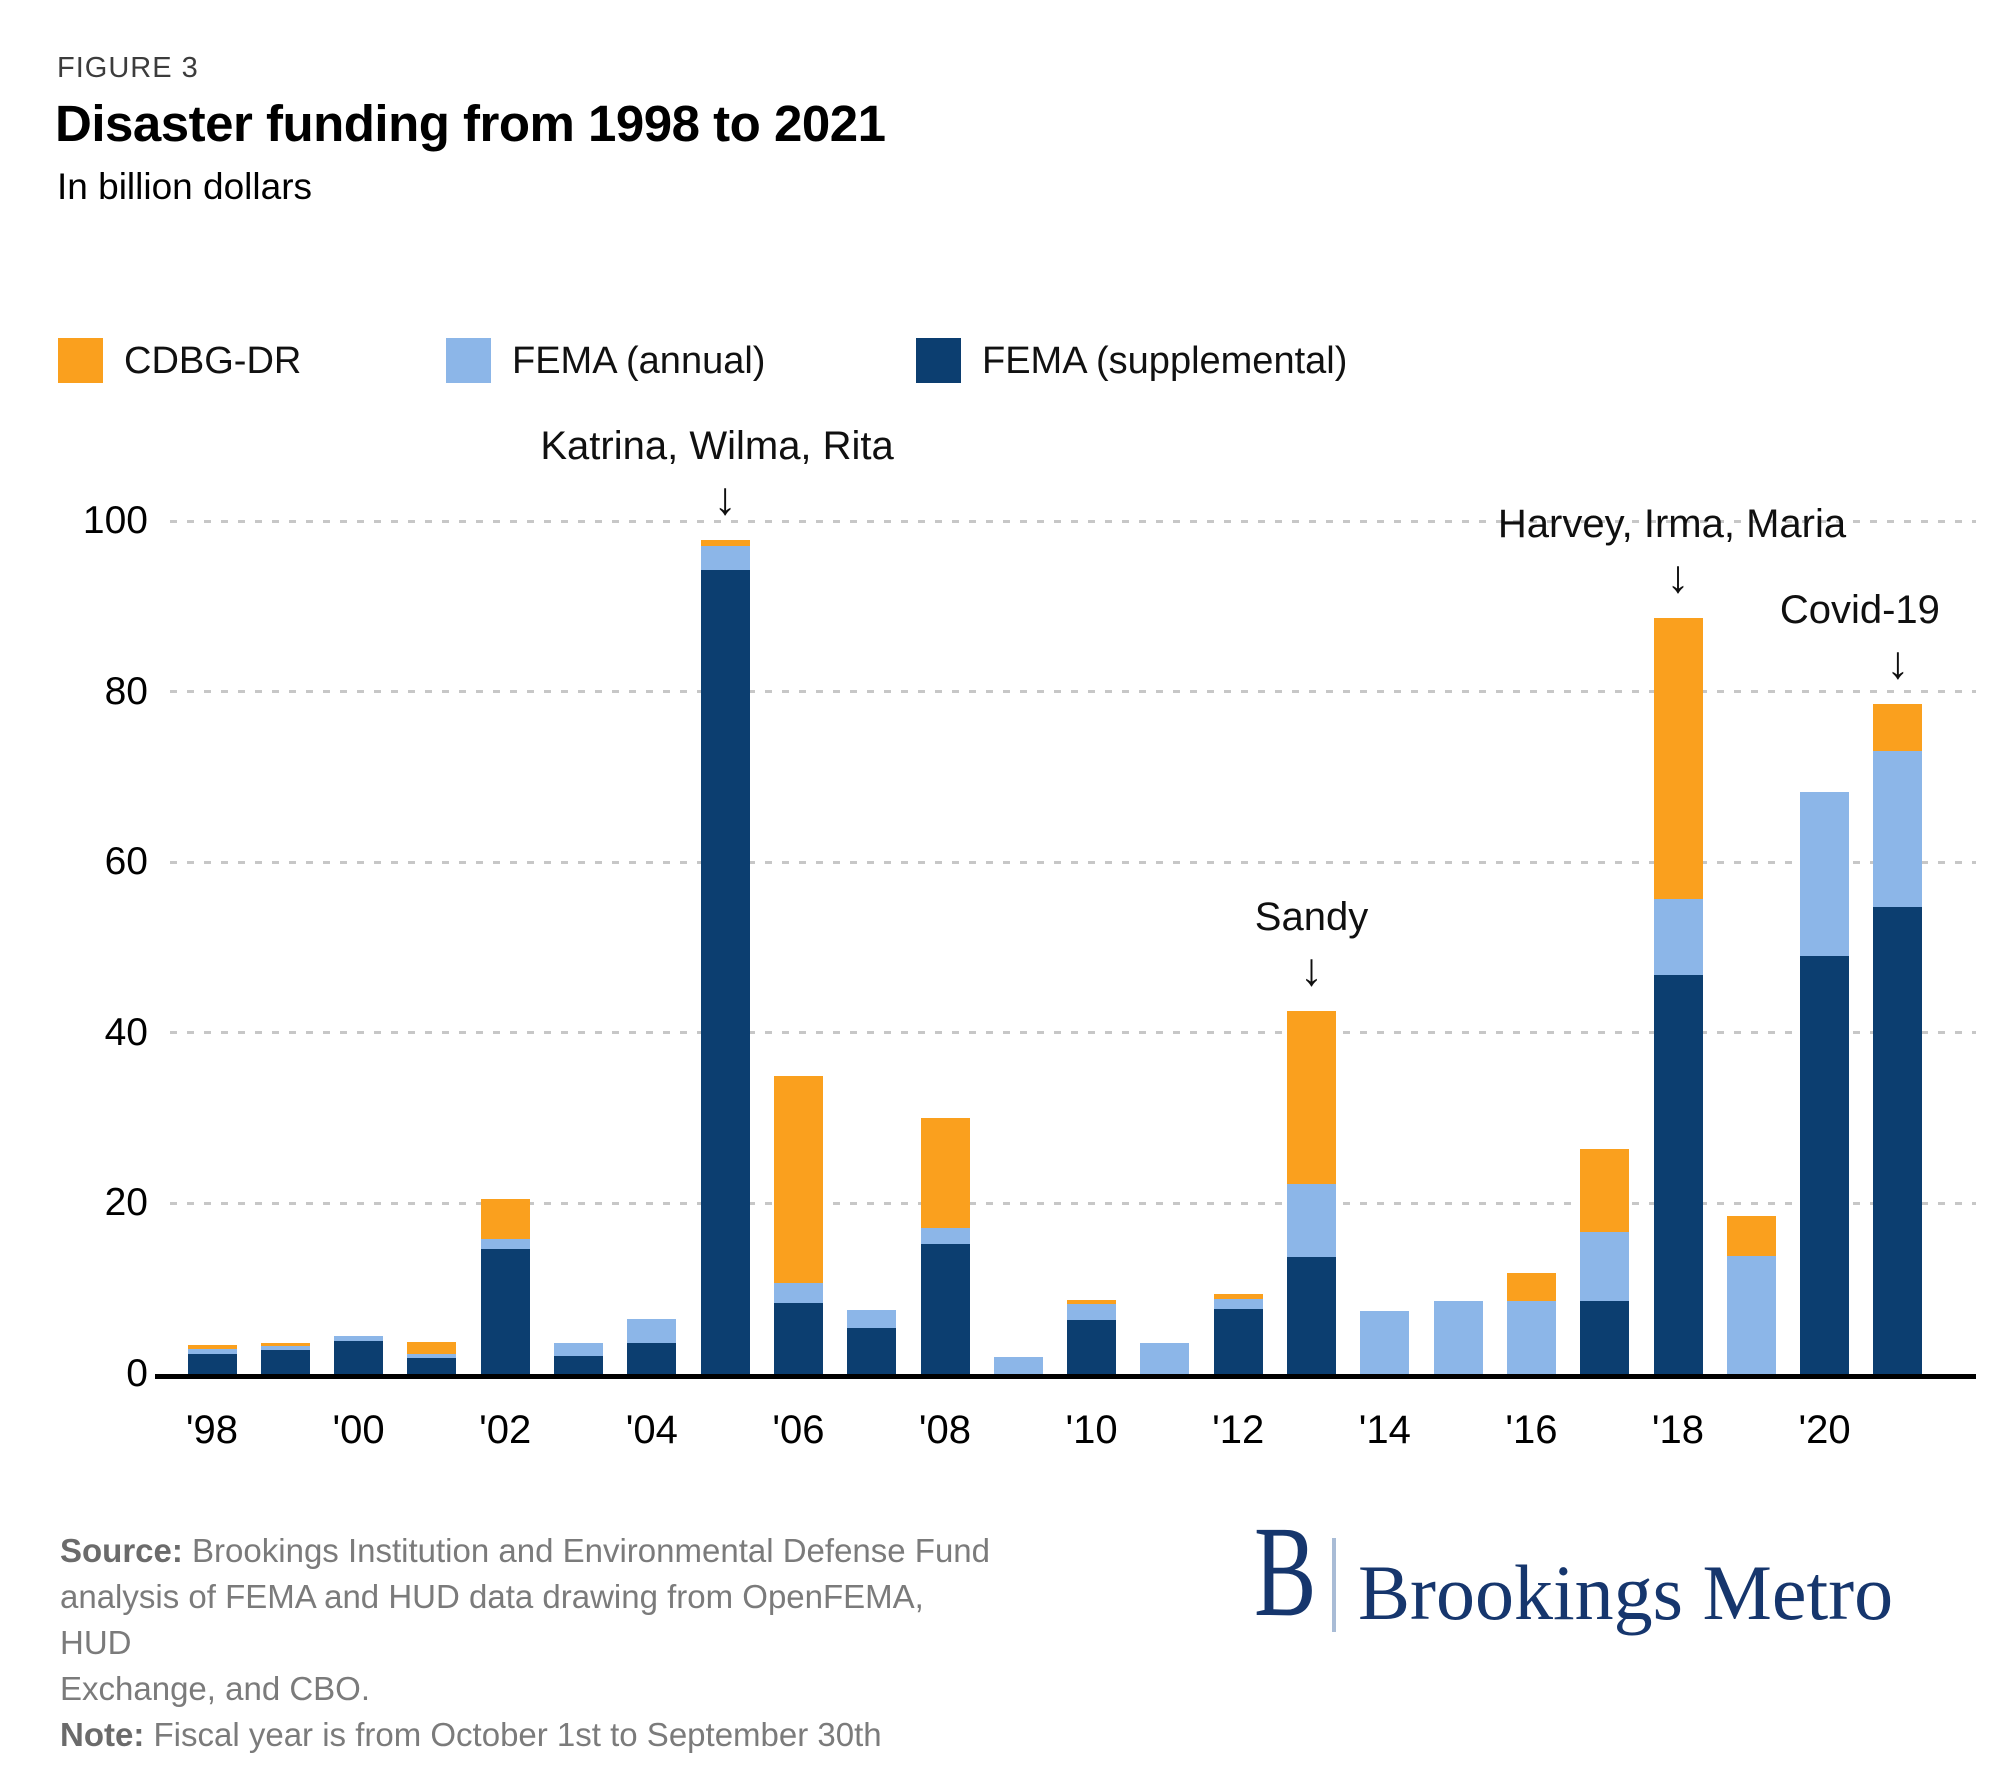  What do you see at coordinates (359, 1338) in the screenshot?
I see `bar-2000-fema-annual-` at bounding box center [359, 1338].